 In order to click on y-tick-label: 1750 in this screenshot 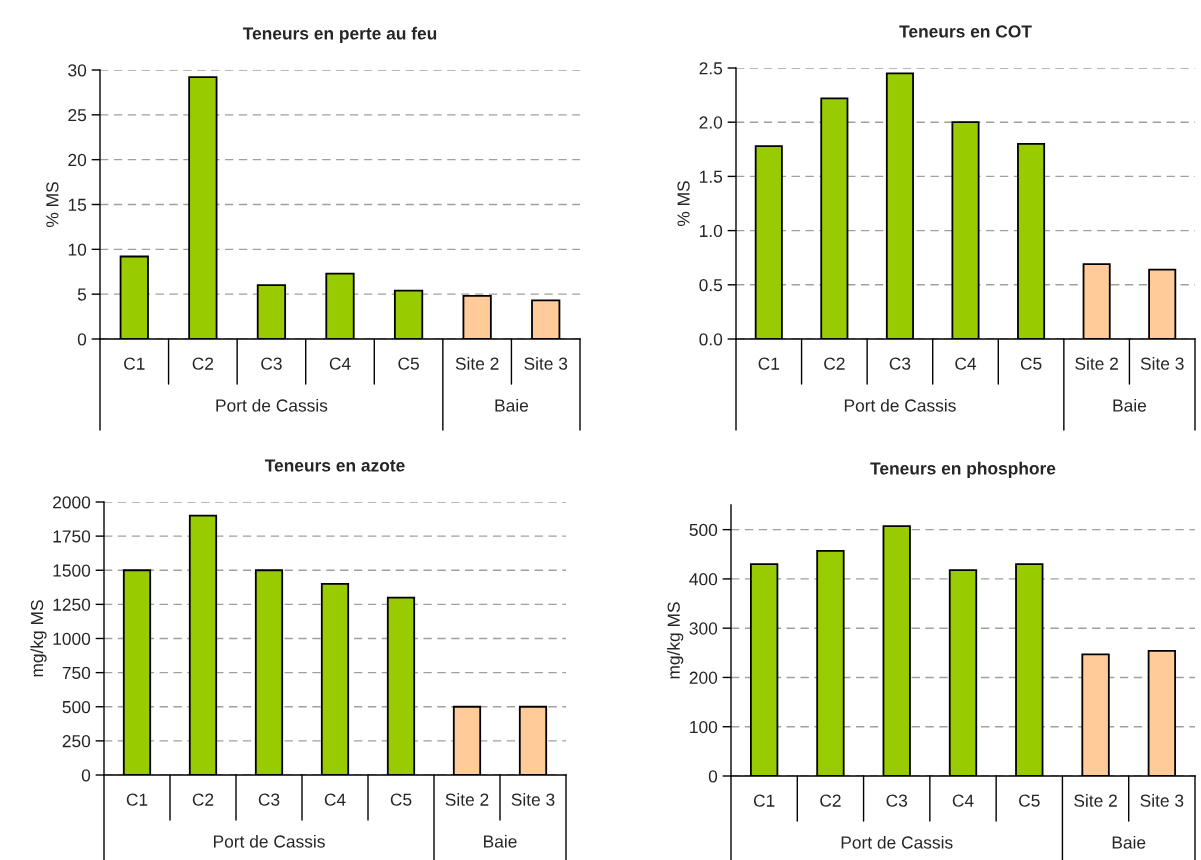, I will do `click(72, 536)`.